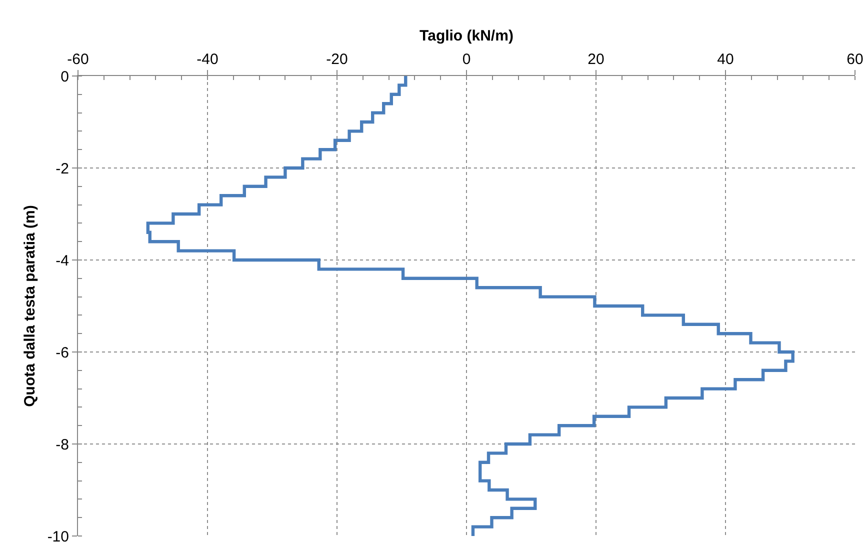 This screenshot has width=866, height=550. Describe the element at coordinates (30, 306) in the screenshot. I see `y-axis-title: Quota dalla testa paratia (m)` at that location.